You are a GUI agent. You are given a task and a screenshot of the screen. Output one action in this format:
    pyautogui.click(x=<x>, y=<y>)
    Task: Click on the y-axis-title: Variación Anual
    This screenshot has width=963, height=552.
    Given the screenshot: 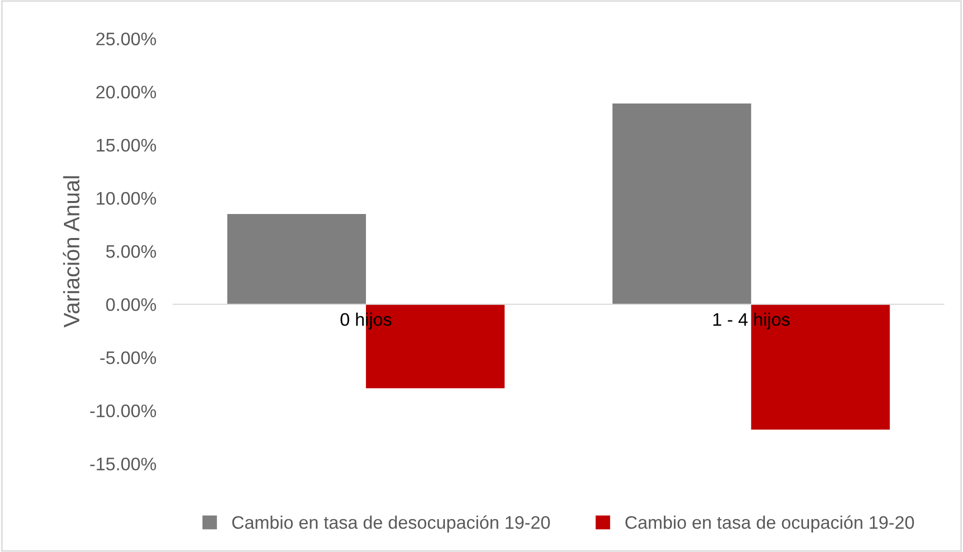 What is the action you would take?
    pyautogui.click(x=71, y=252)
    